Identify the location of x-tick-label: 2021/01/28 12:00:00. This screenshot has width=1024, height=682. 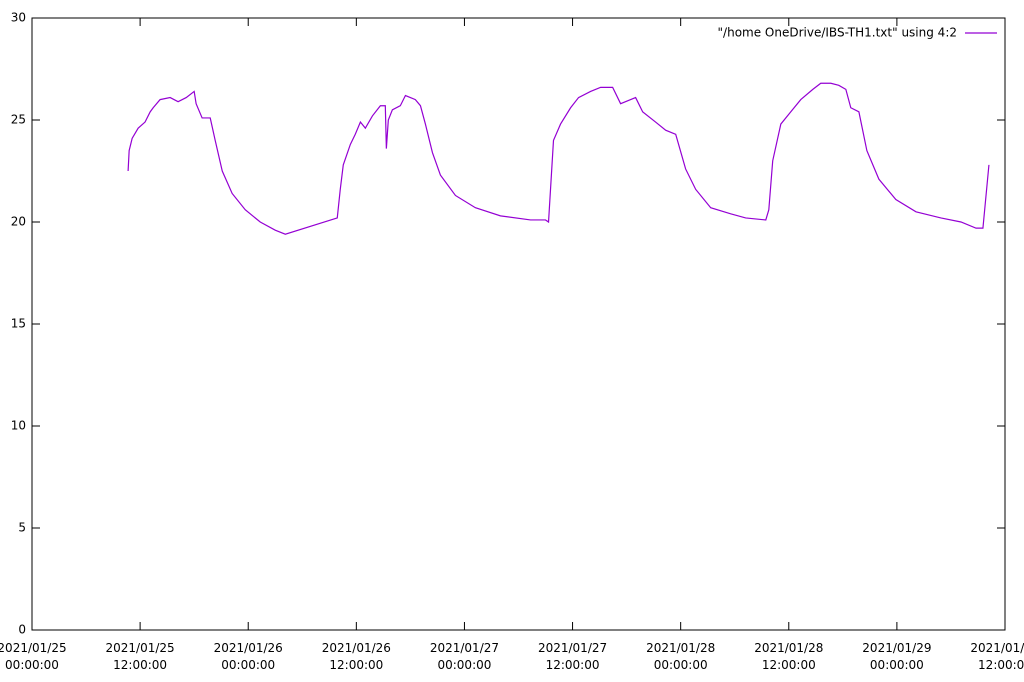
(788, 656).